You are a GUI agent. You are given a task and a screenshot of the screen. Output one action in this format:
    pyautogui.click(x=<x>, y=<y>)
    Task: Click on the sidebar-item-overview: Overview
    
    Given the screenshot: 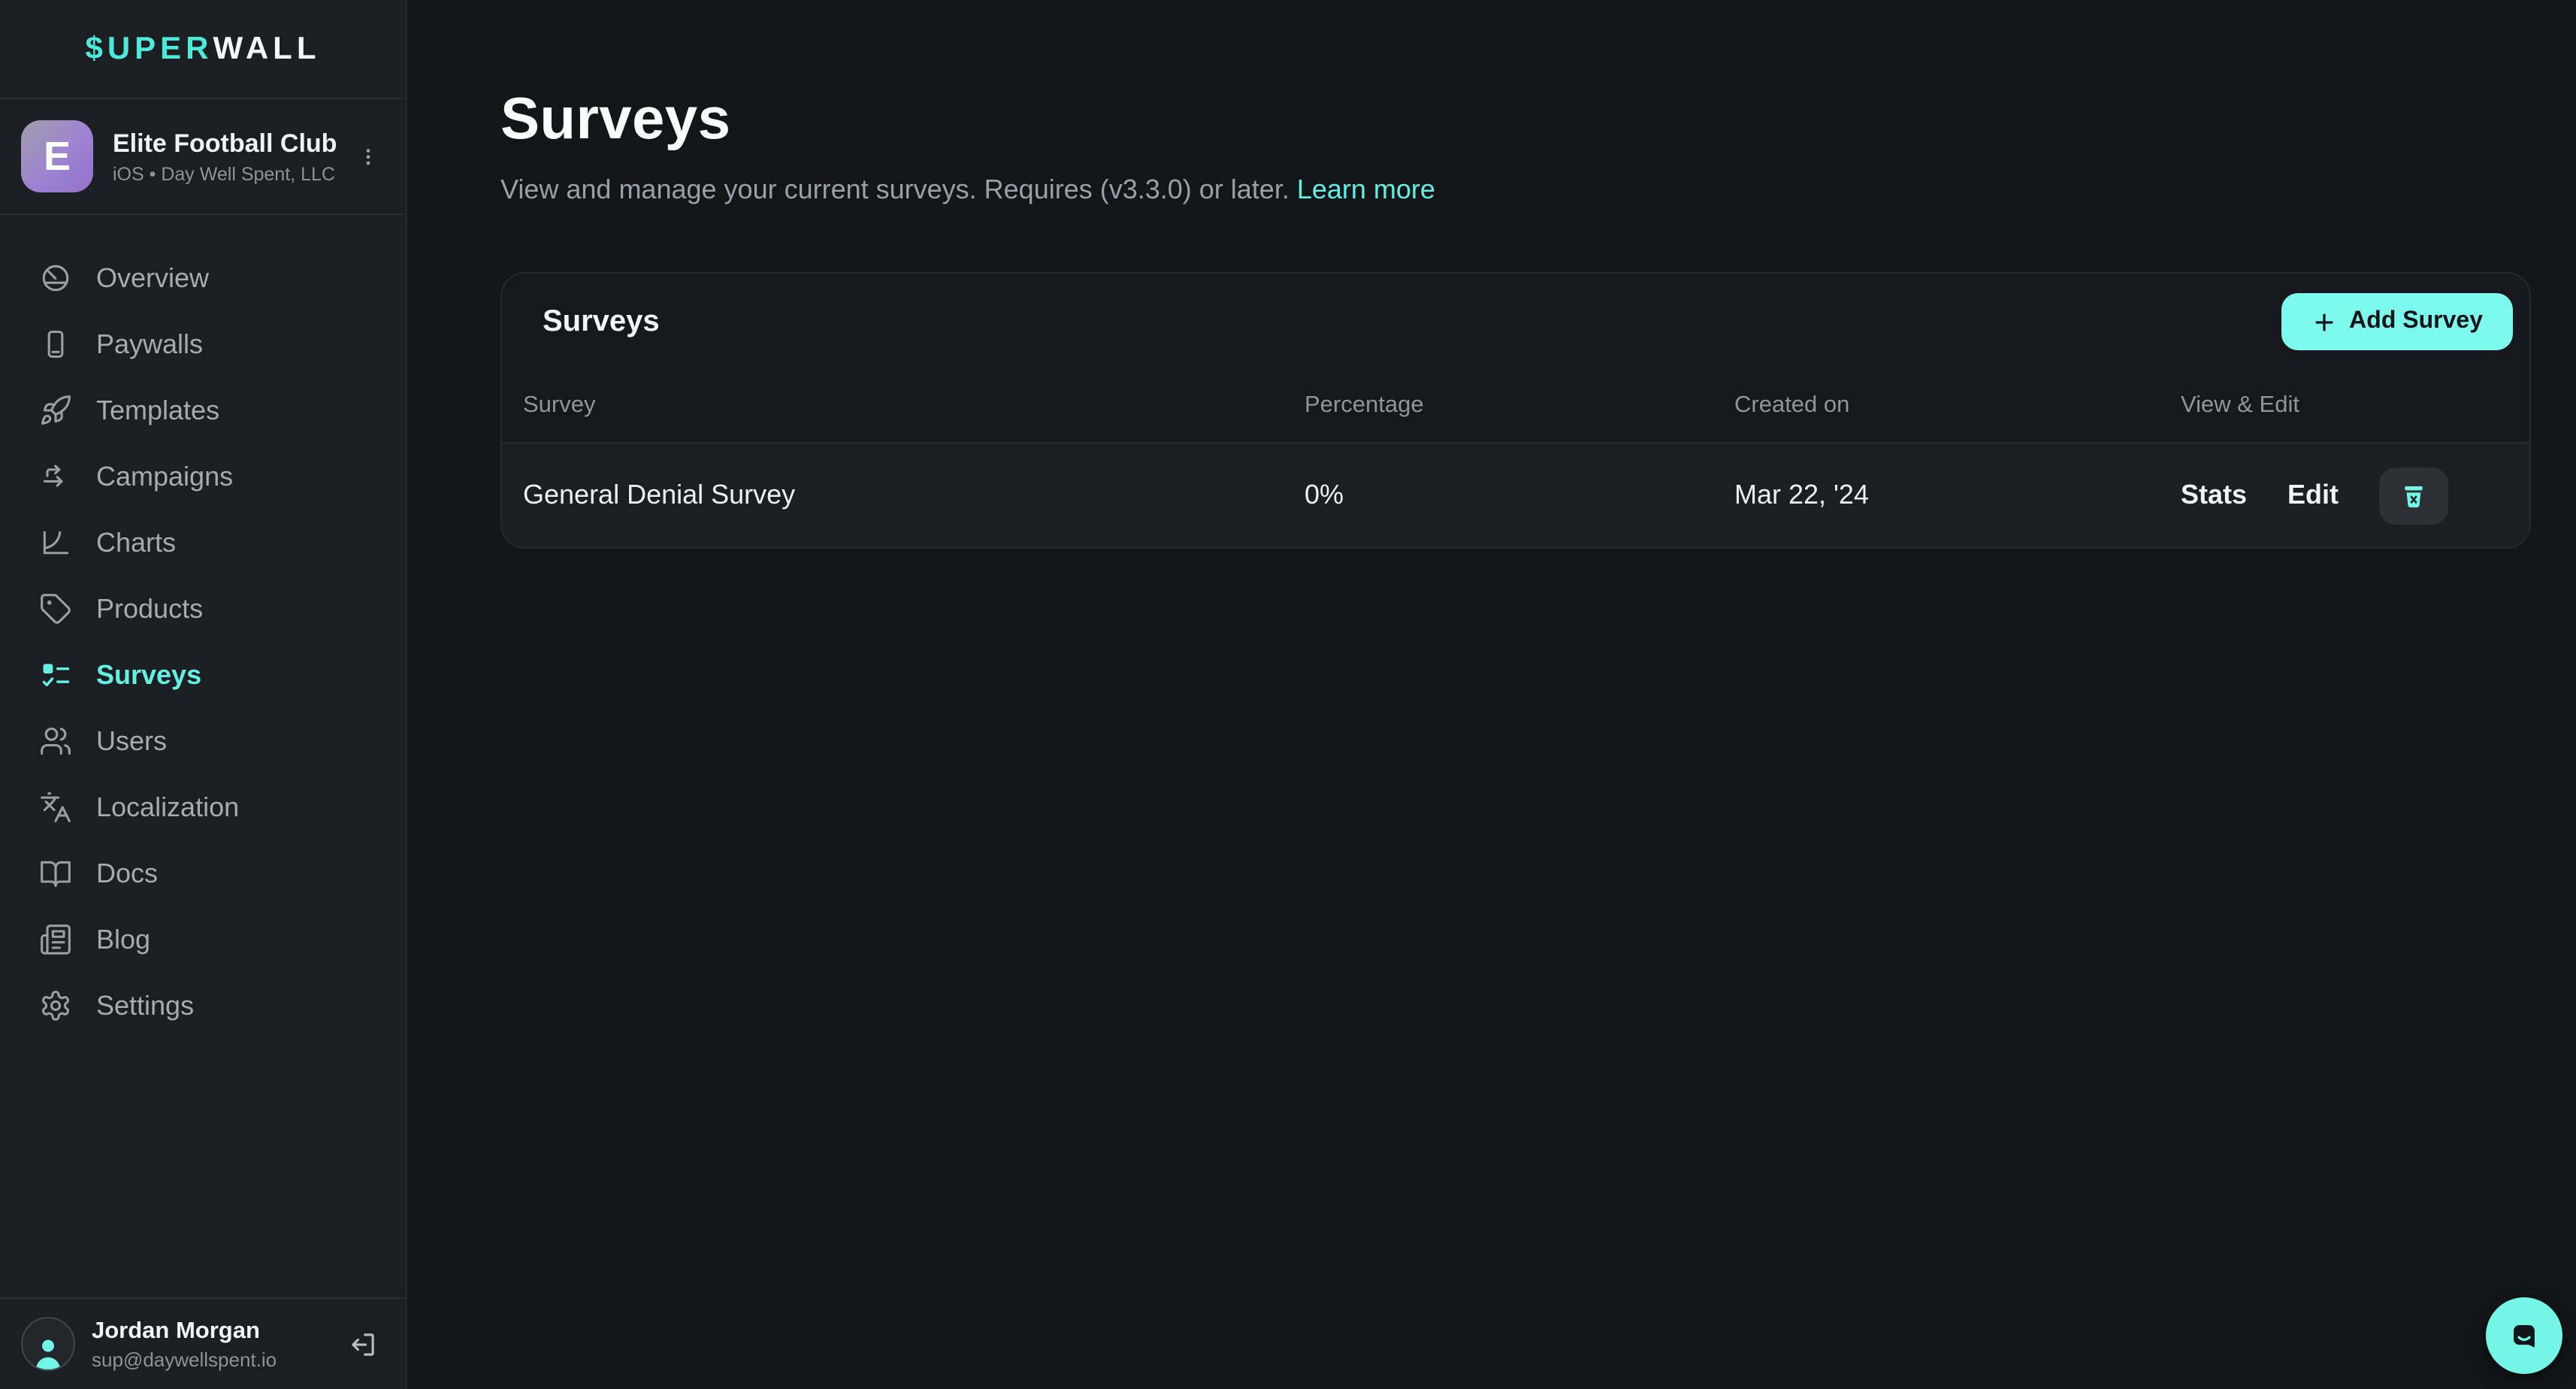 What is the action you would take?
    pyautogui.click(x=203, y=278)
    